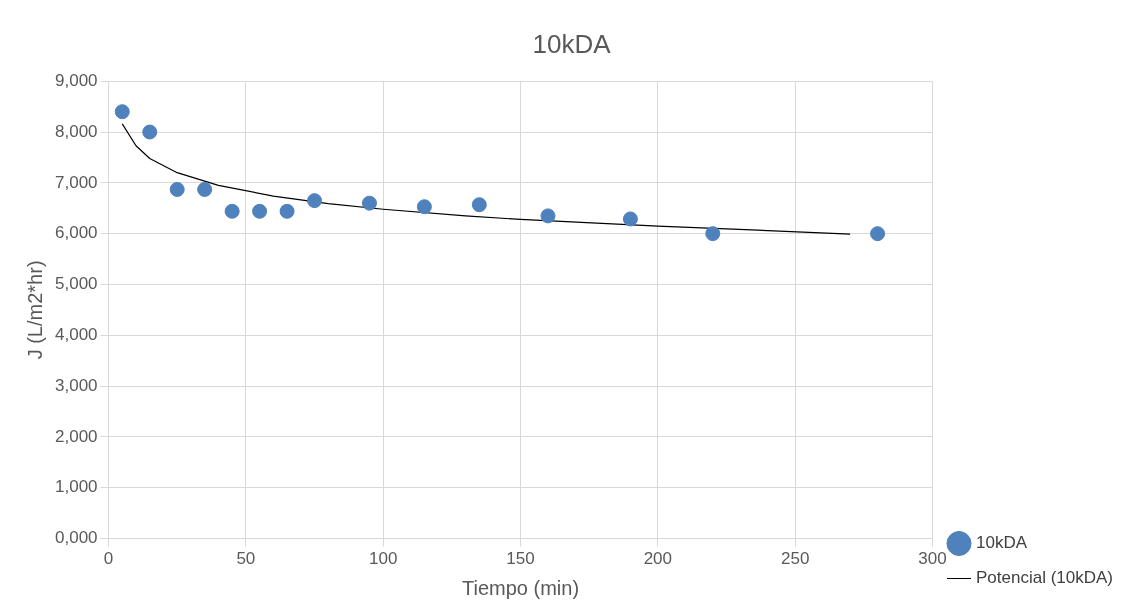  Describe the element at coordinates (658, 559) in the screenshot. I see `x-tick-label: 200` at that location.